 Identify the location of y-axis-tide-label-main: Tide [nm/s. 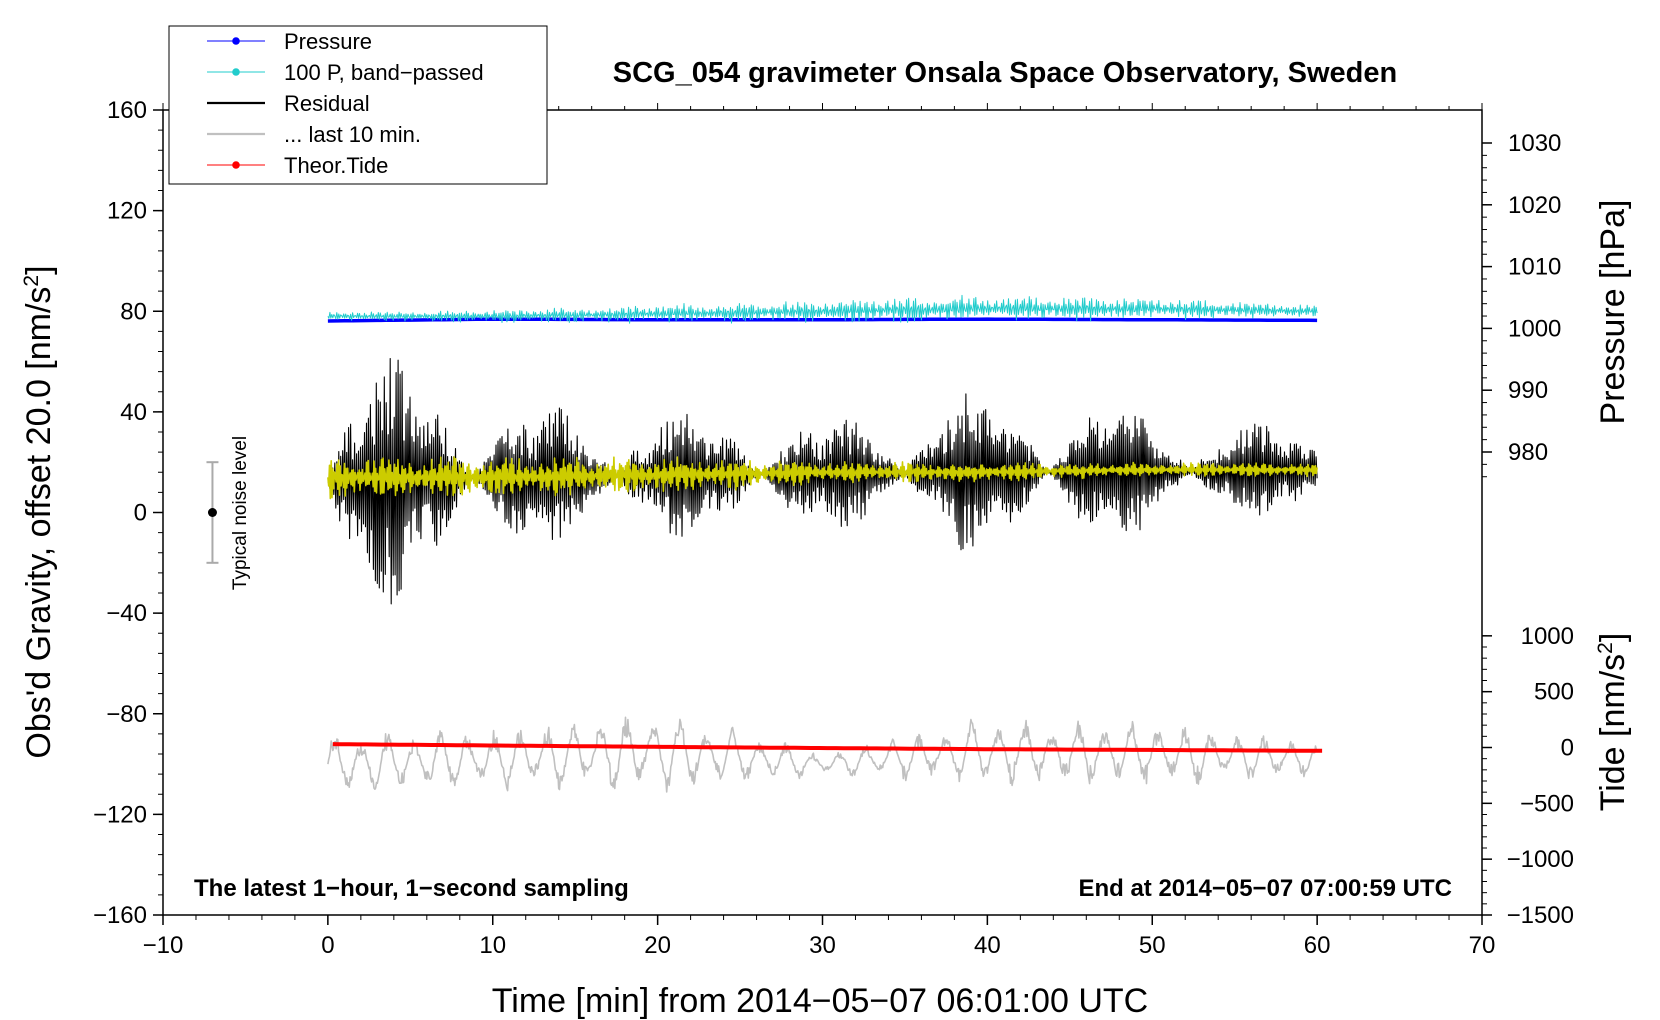
(1613, 732).